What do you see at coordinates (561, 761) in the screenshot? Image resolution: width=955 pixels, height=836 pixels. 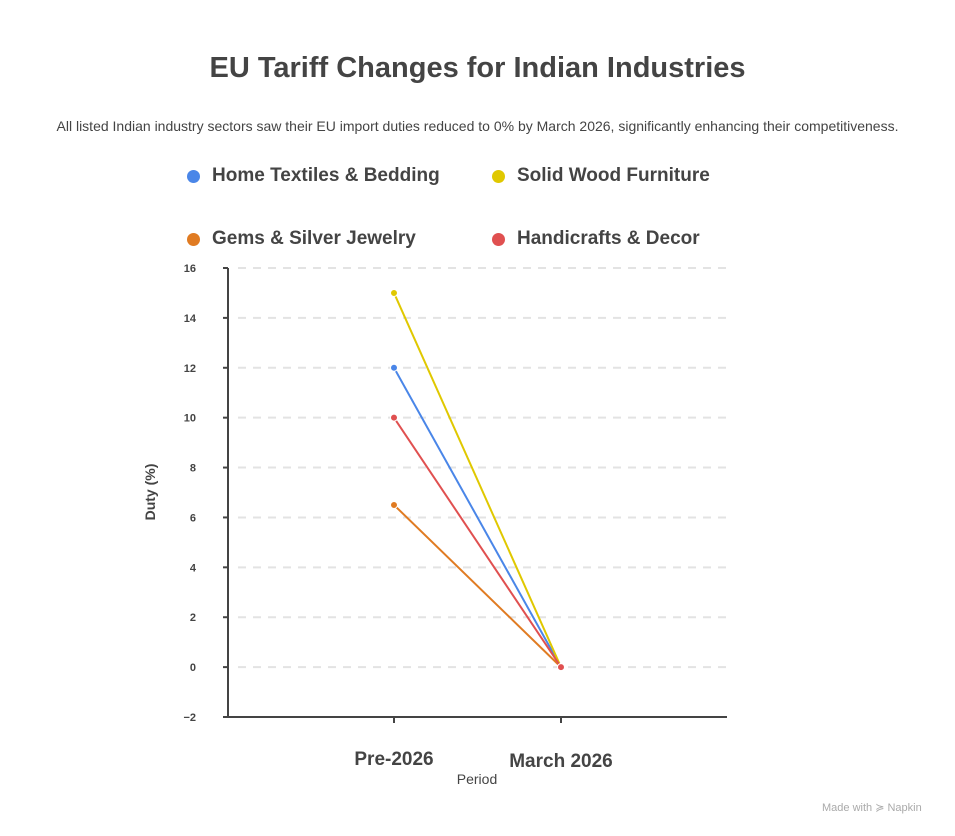 I see `x-tick-label: March 2026` at bounding box center [561, 761].